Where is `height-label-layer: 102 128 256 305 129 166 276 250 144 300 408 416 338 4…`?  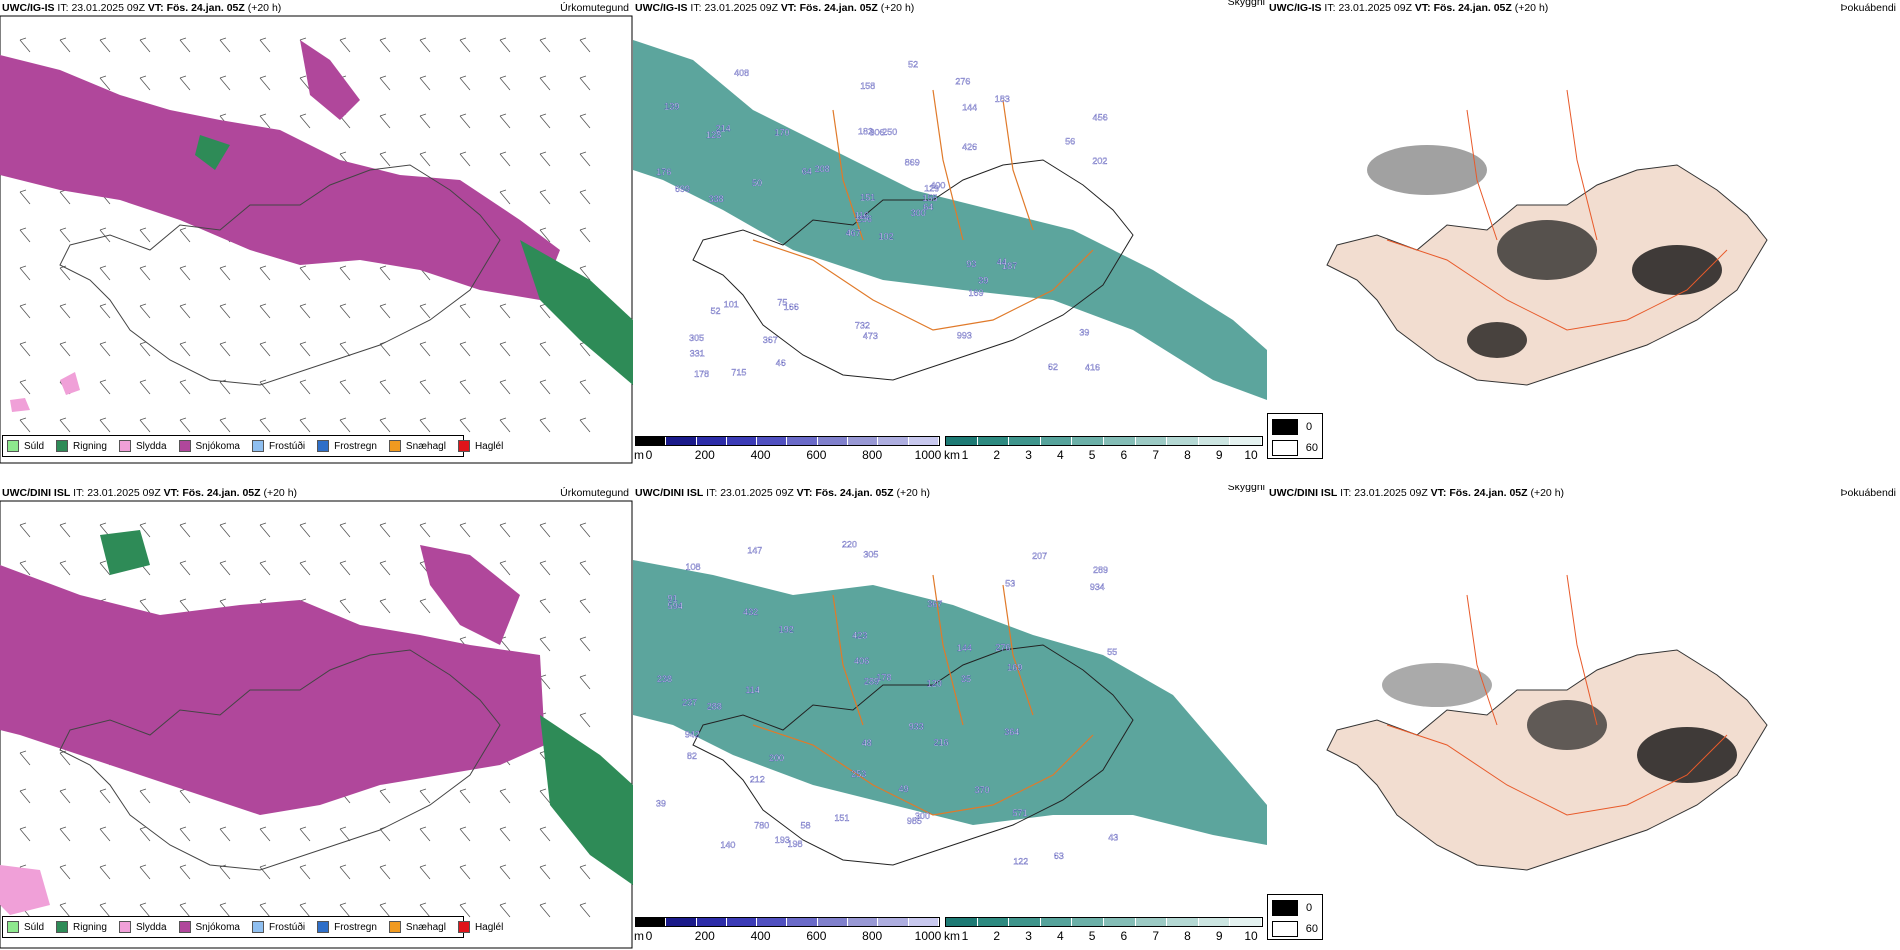 height-label-layer: 102 128 256 305 129 166 276 250 144 300 408 416 338 4… is located at coordinates (882, 220).